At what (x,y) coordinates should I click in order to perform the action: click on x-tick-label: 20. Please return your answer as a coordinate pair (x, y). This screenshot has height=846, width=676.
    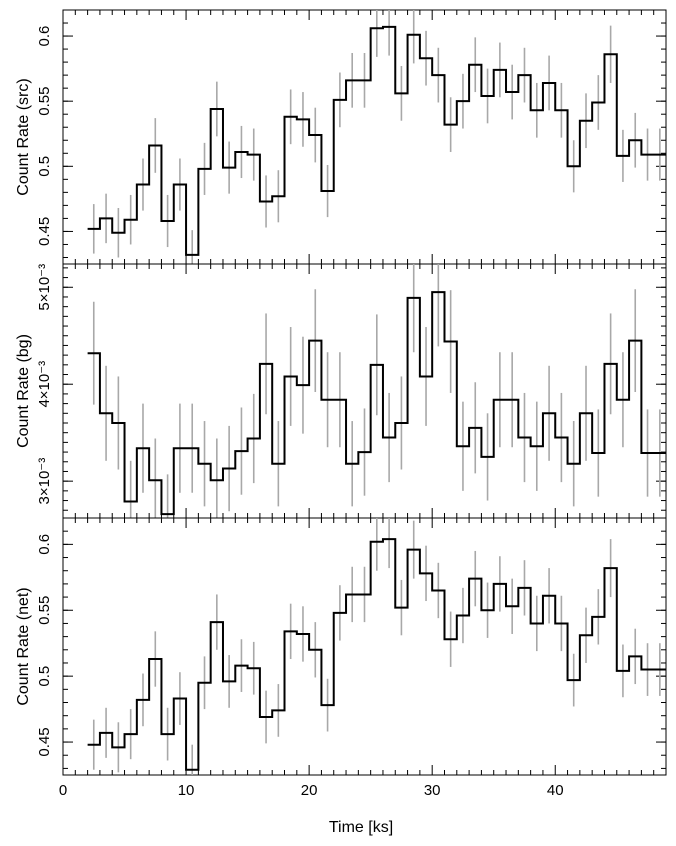
    Looking at the image, I should click on (309, 790).